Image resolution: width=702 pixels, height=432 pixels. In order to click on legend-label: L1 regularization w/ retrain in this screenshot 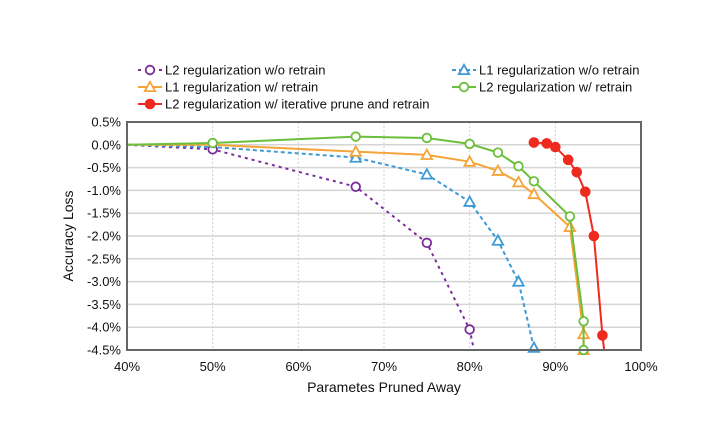, I will do `click(241, 87)`.